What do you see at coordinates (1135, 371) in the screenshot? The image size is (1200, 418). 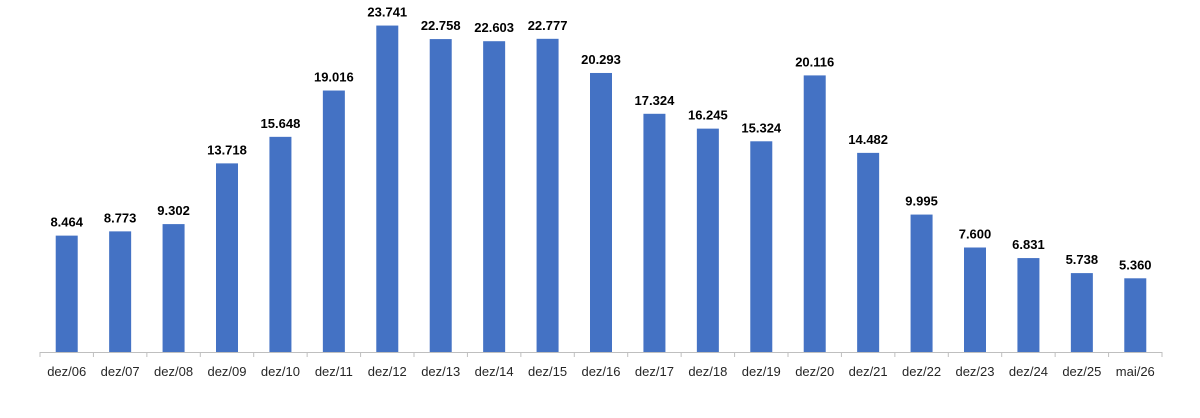 I see `x-tick-label: mai/26` at bounding box center [1135, 371].